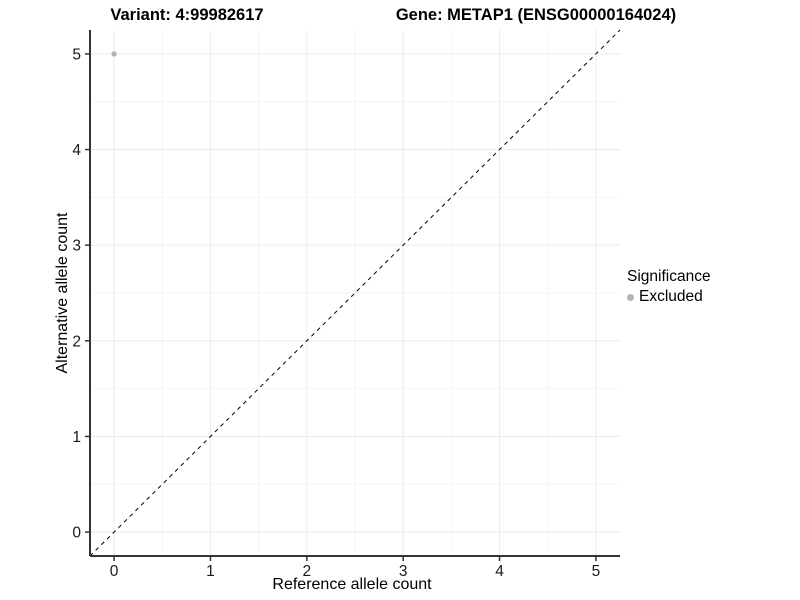 The image size is (800, 600). Describe the element at coordinates (499, 571) in the screenshot. I see `x-tick-label: 4` at that location.